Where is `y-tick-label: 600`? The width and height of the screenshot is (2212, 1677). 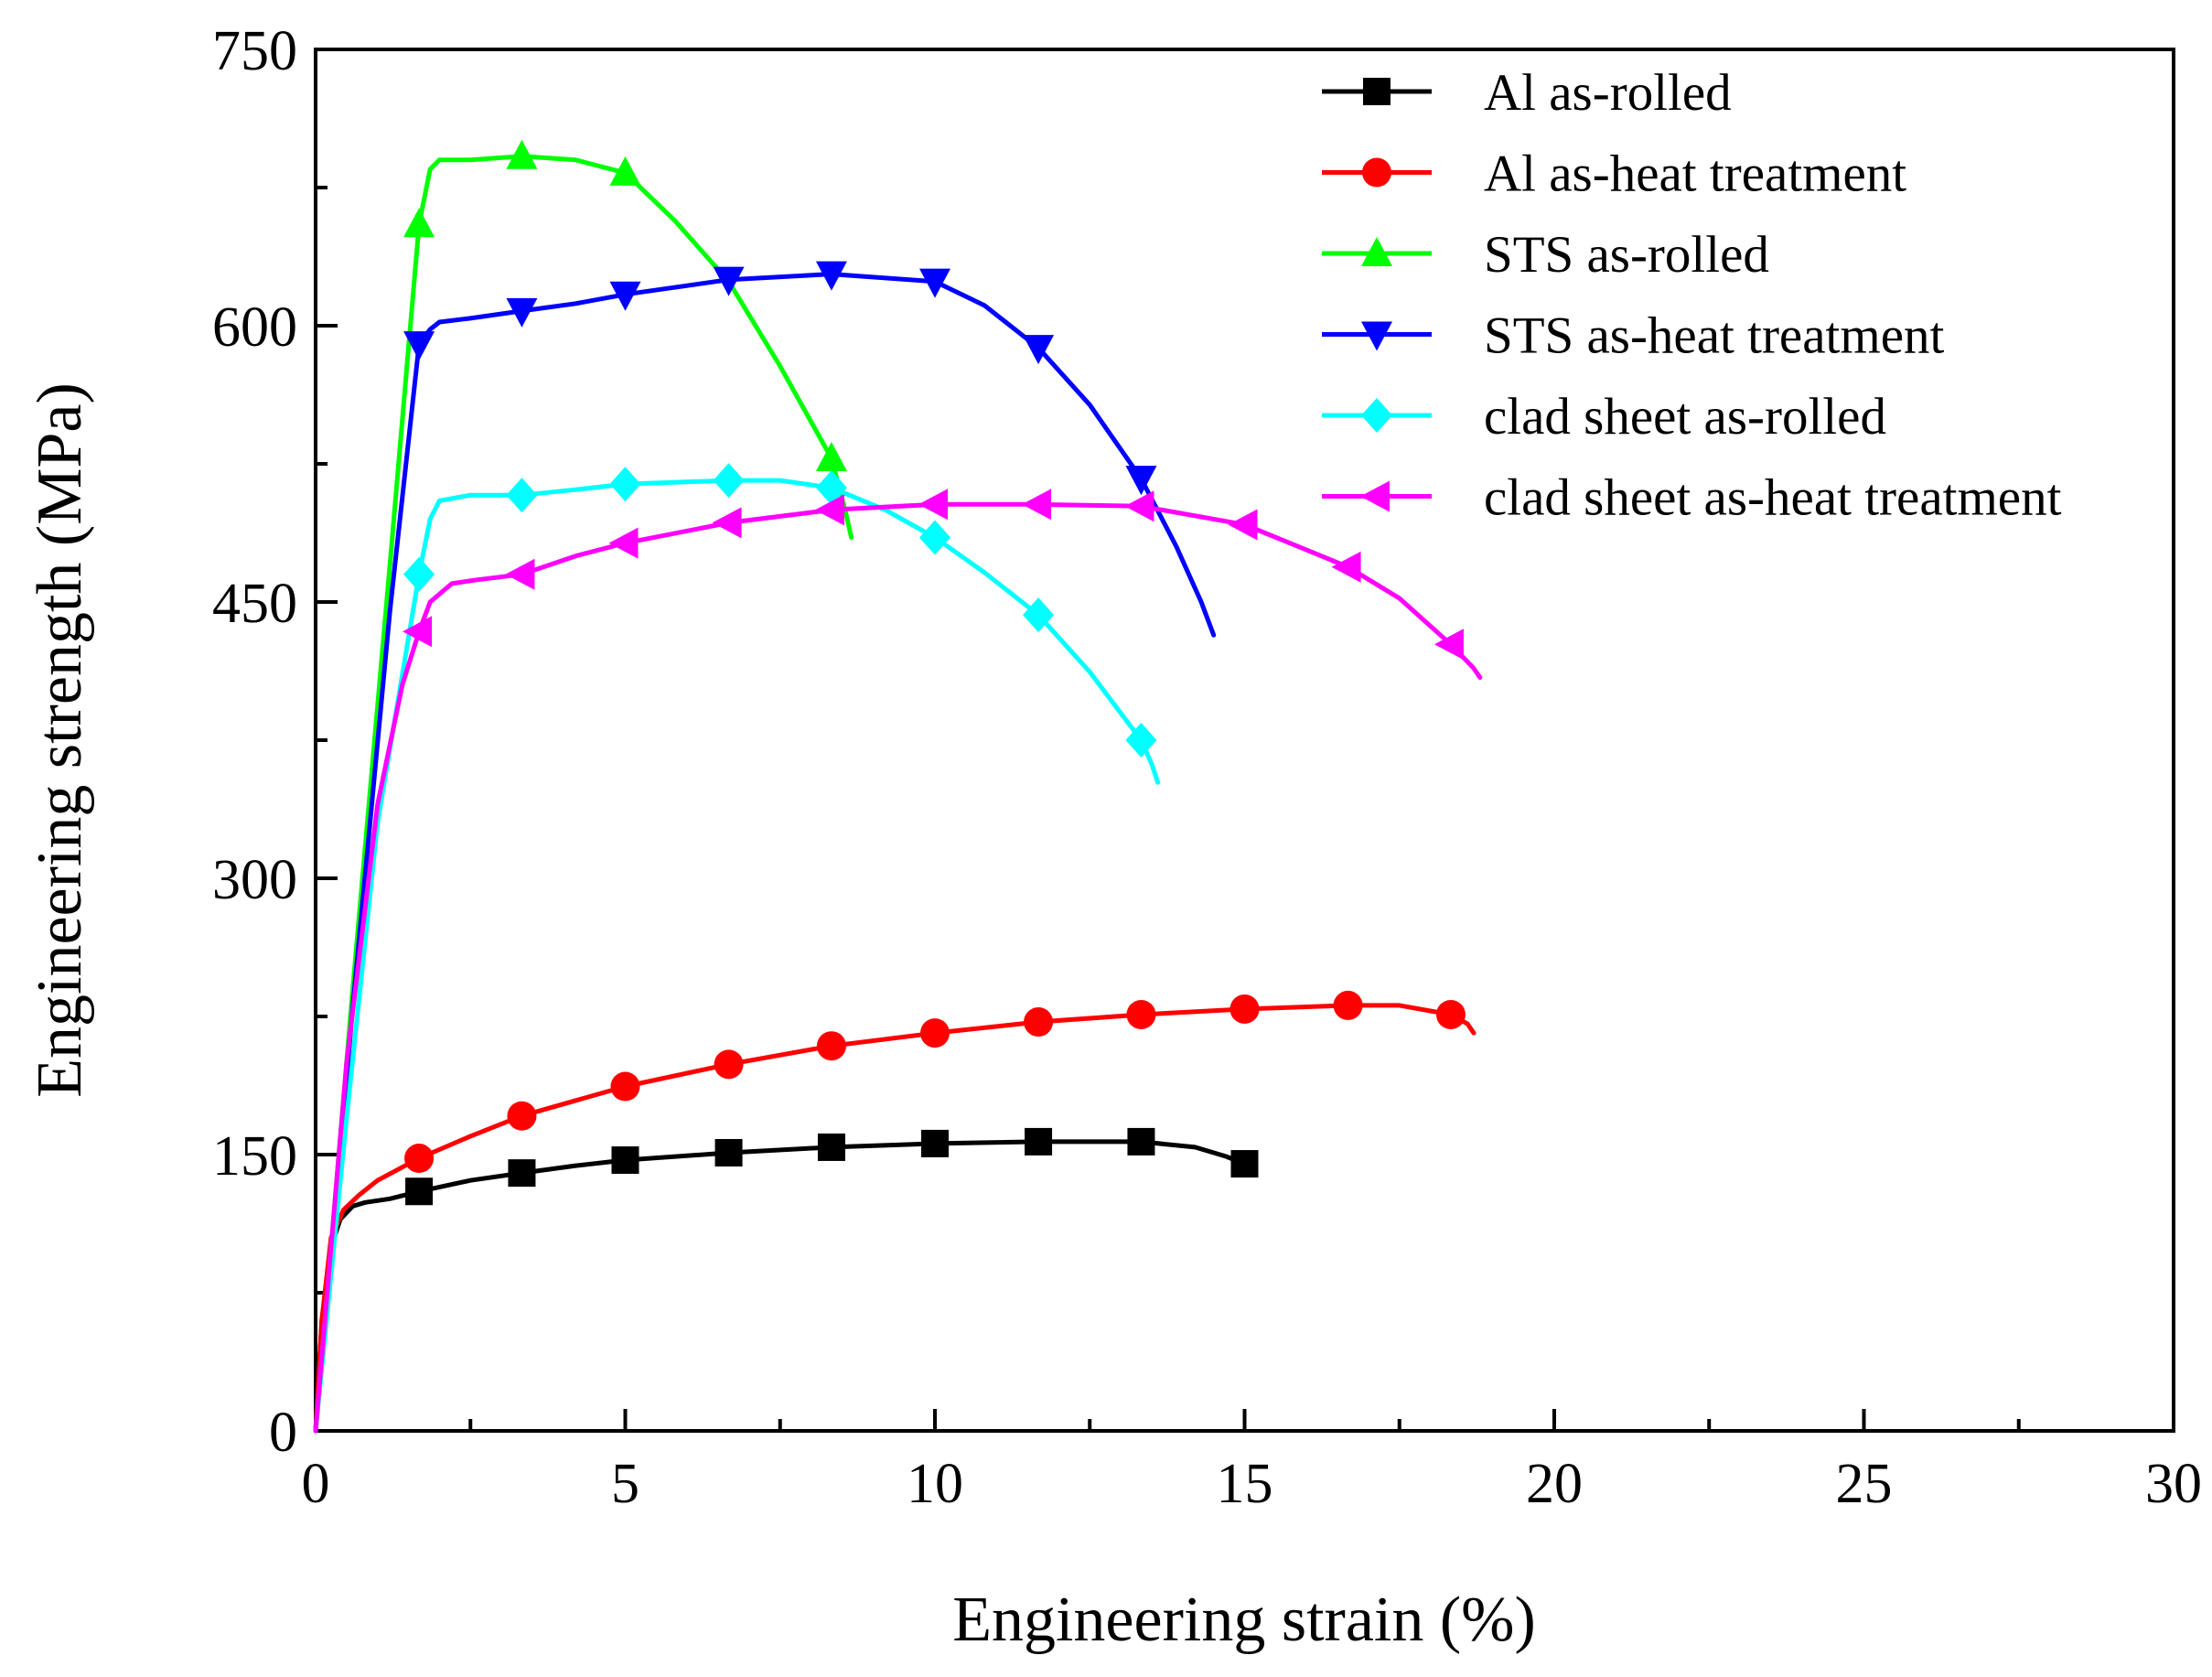 y-tick-label: 600 is located at coordinates (255, 327).